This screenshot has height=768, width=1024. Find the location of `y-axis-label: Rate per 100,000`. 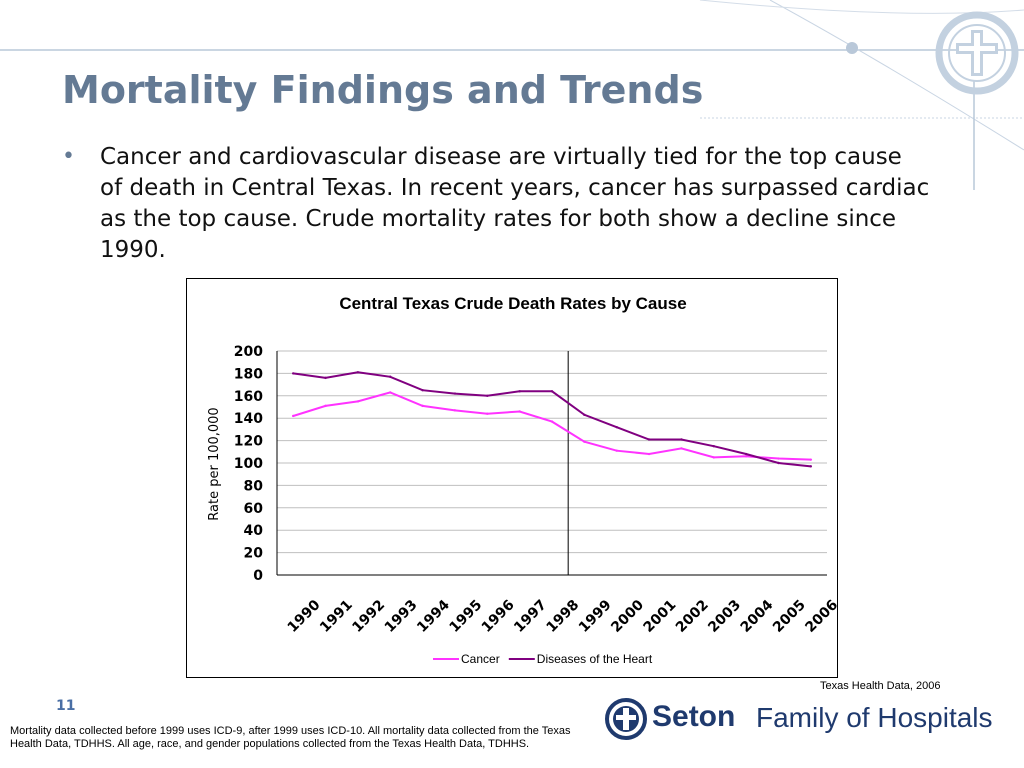

y-axis-label: Rate per 100,000 is located at coordinates (214, 463).